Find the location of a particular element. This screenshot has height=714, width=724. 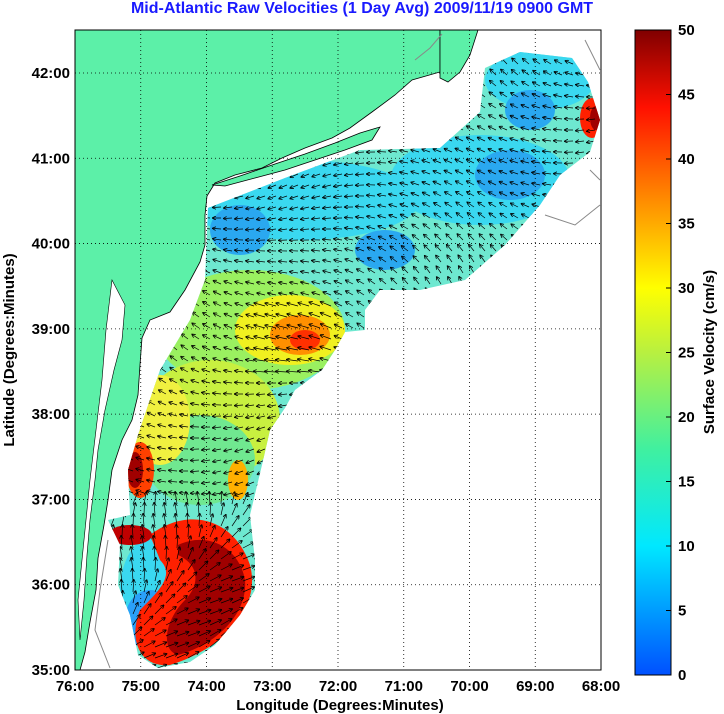

colorbar-tick-label: 15 is located at coordinates (686, 482).